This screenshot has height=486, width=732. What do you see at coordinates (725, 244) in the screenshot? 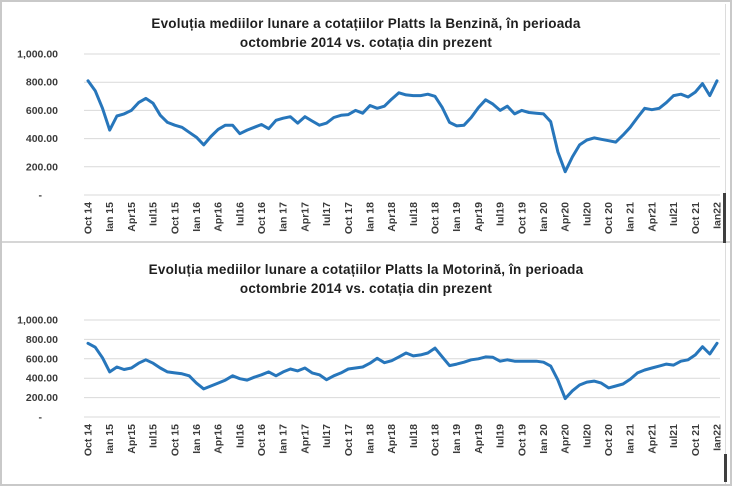
I see `right-inner-border` at bounding box center [725, 244].